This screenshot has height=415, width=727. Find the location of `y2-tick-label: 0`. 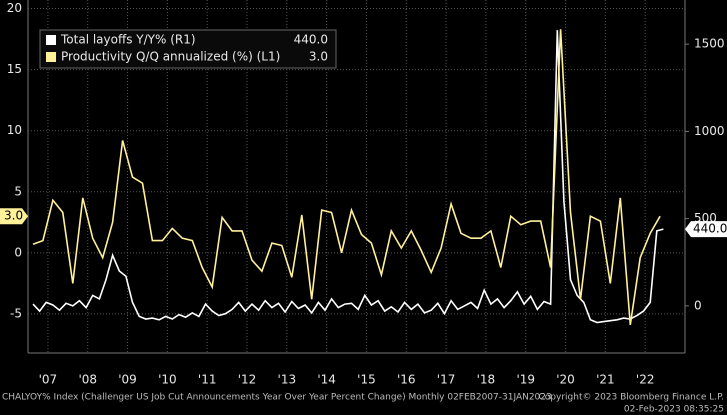

y2-tick-label: 0 is located at coordinates (698, 305).